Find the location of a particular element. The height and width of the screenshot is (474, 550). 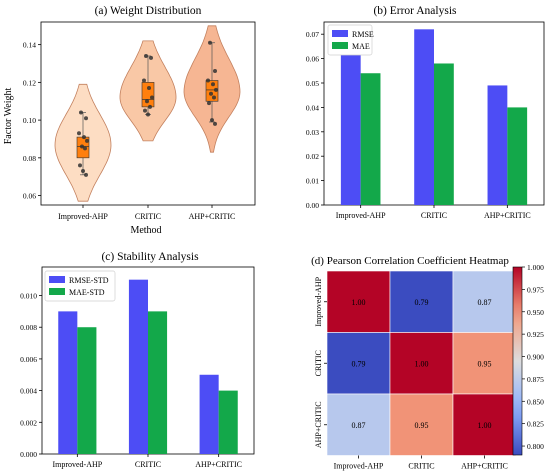

weight-distribution-xtick-label: AHP+CRITIC is located at coordinates (212, 216).